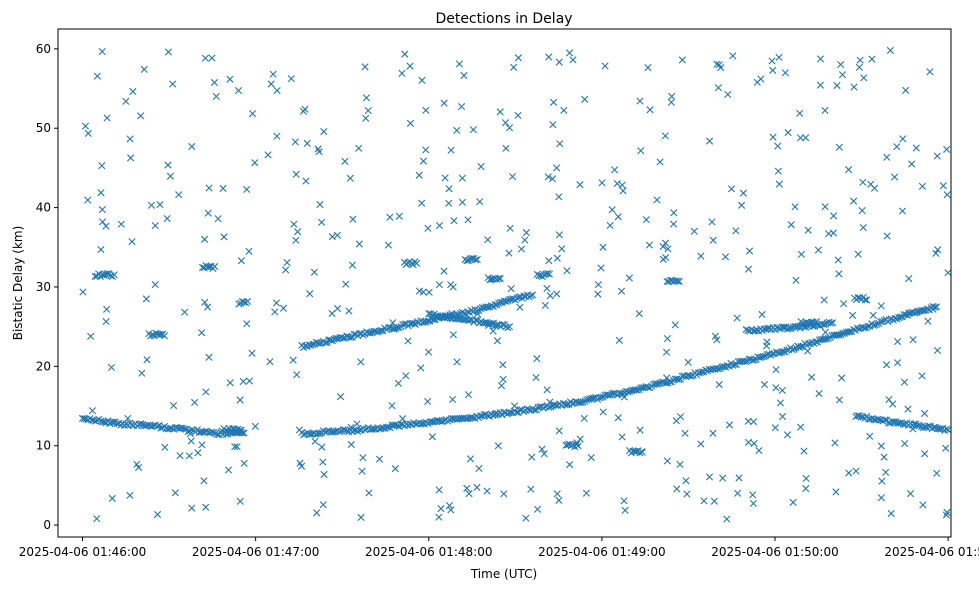  I want to click on x-tick-label: 2025-04-06 01:47:00, so click(255, 552).